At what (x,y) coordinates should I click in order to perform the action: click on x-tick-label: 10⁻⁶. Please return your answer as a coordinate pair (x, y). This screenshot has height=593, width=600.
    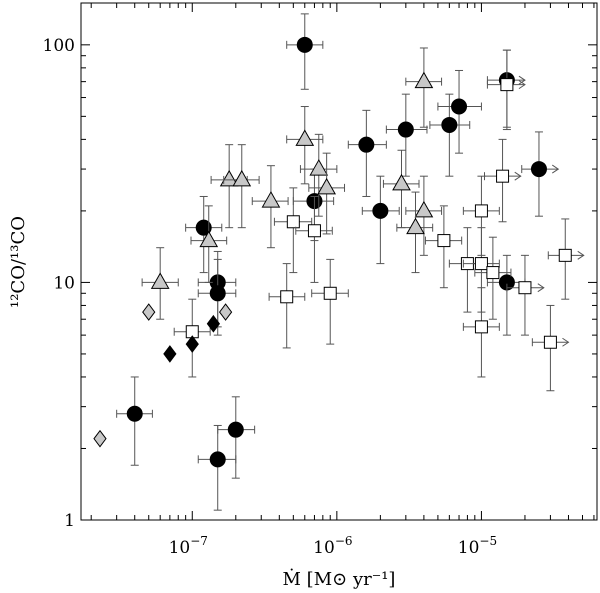
    Looking at the image, I should click on (332, 546).